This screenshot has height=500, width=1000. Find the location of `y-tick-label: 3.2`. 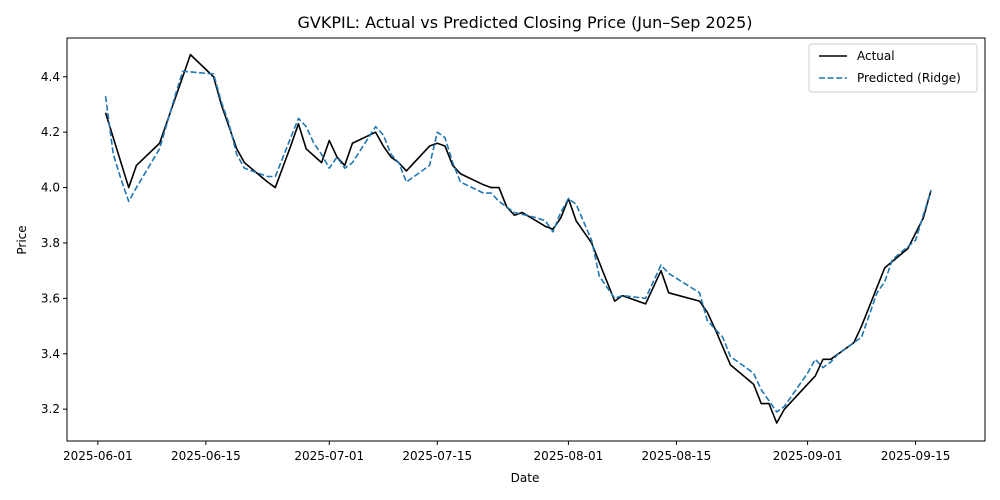

y-tick-label: 3.2 is located at coordinates (50, 409).